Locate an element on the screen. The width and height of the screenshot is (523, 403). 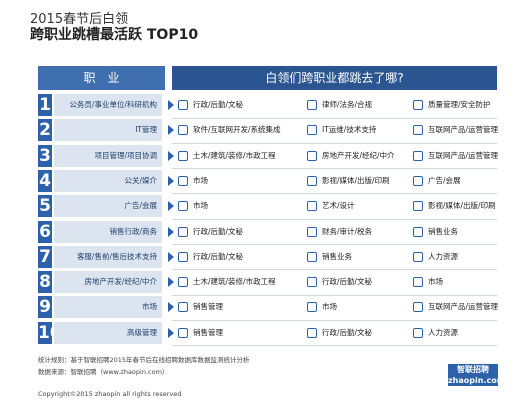
footer-source: 数据来源：智联招聘（www.zhaopin.com） is located at coordinates (103, 372).